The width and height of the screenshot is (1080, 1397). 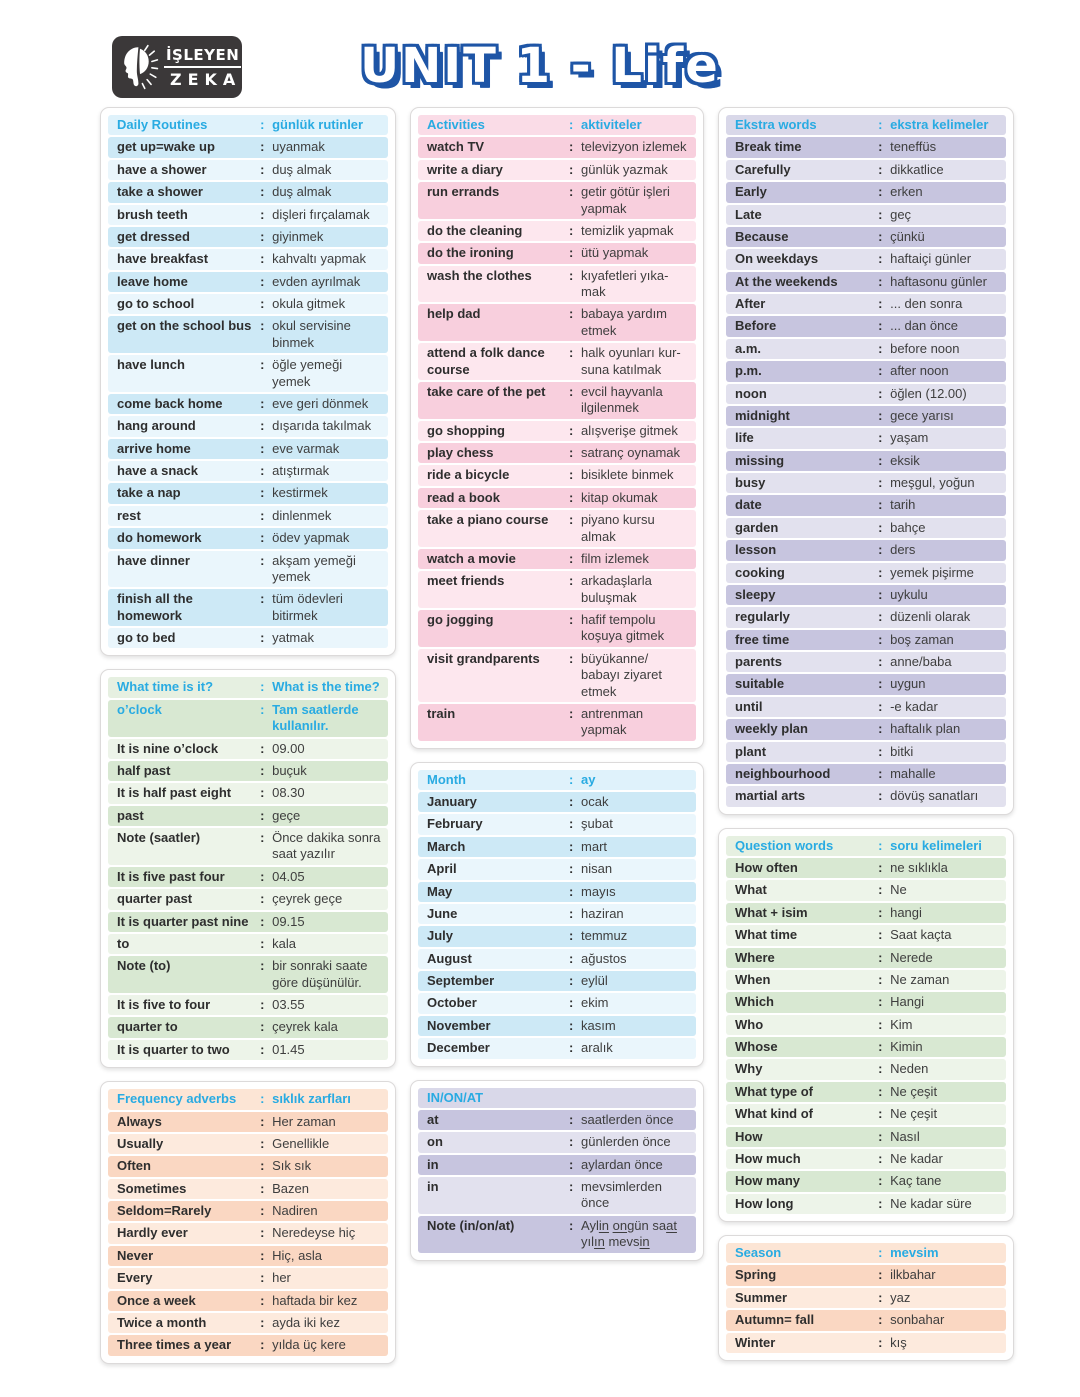 I want to click on term-tr: yemek pişirme, so click(x=932, y=572).